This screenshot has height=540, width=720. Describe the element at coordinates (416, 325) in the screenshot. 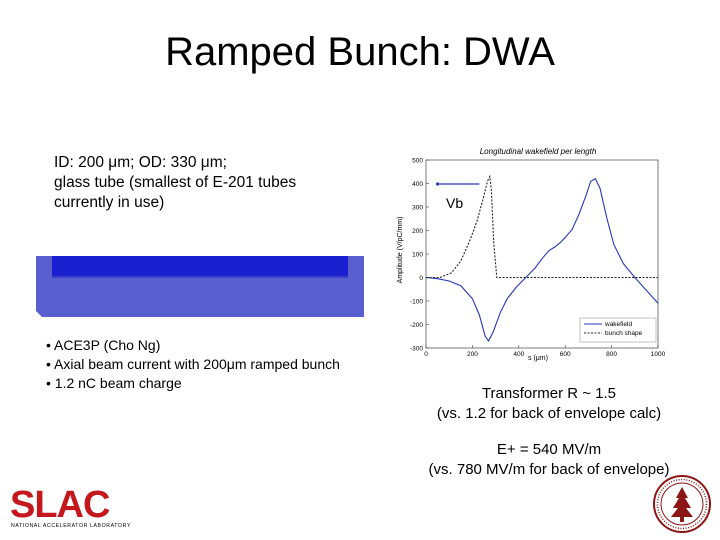

I see `y-tick-label: -200` at that location.